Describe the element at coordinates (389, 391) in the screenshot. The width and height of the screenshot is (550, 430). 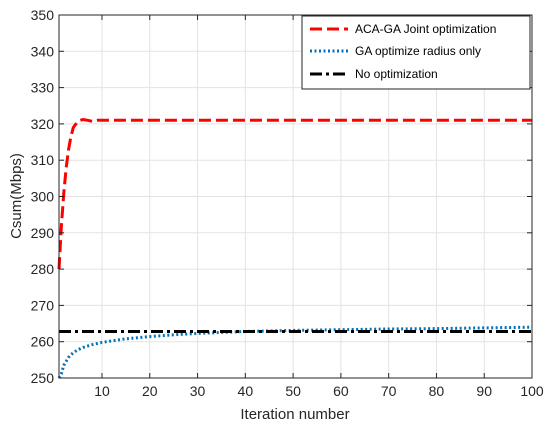
I see `x-tick-label: 70` at that location.